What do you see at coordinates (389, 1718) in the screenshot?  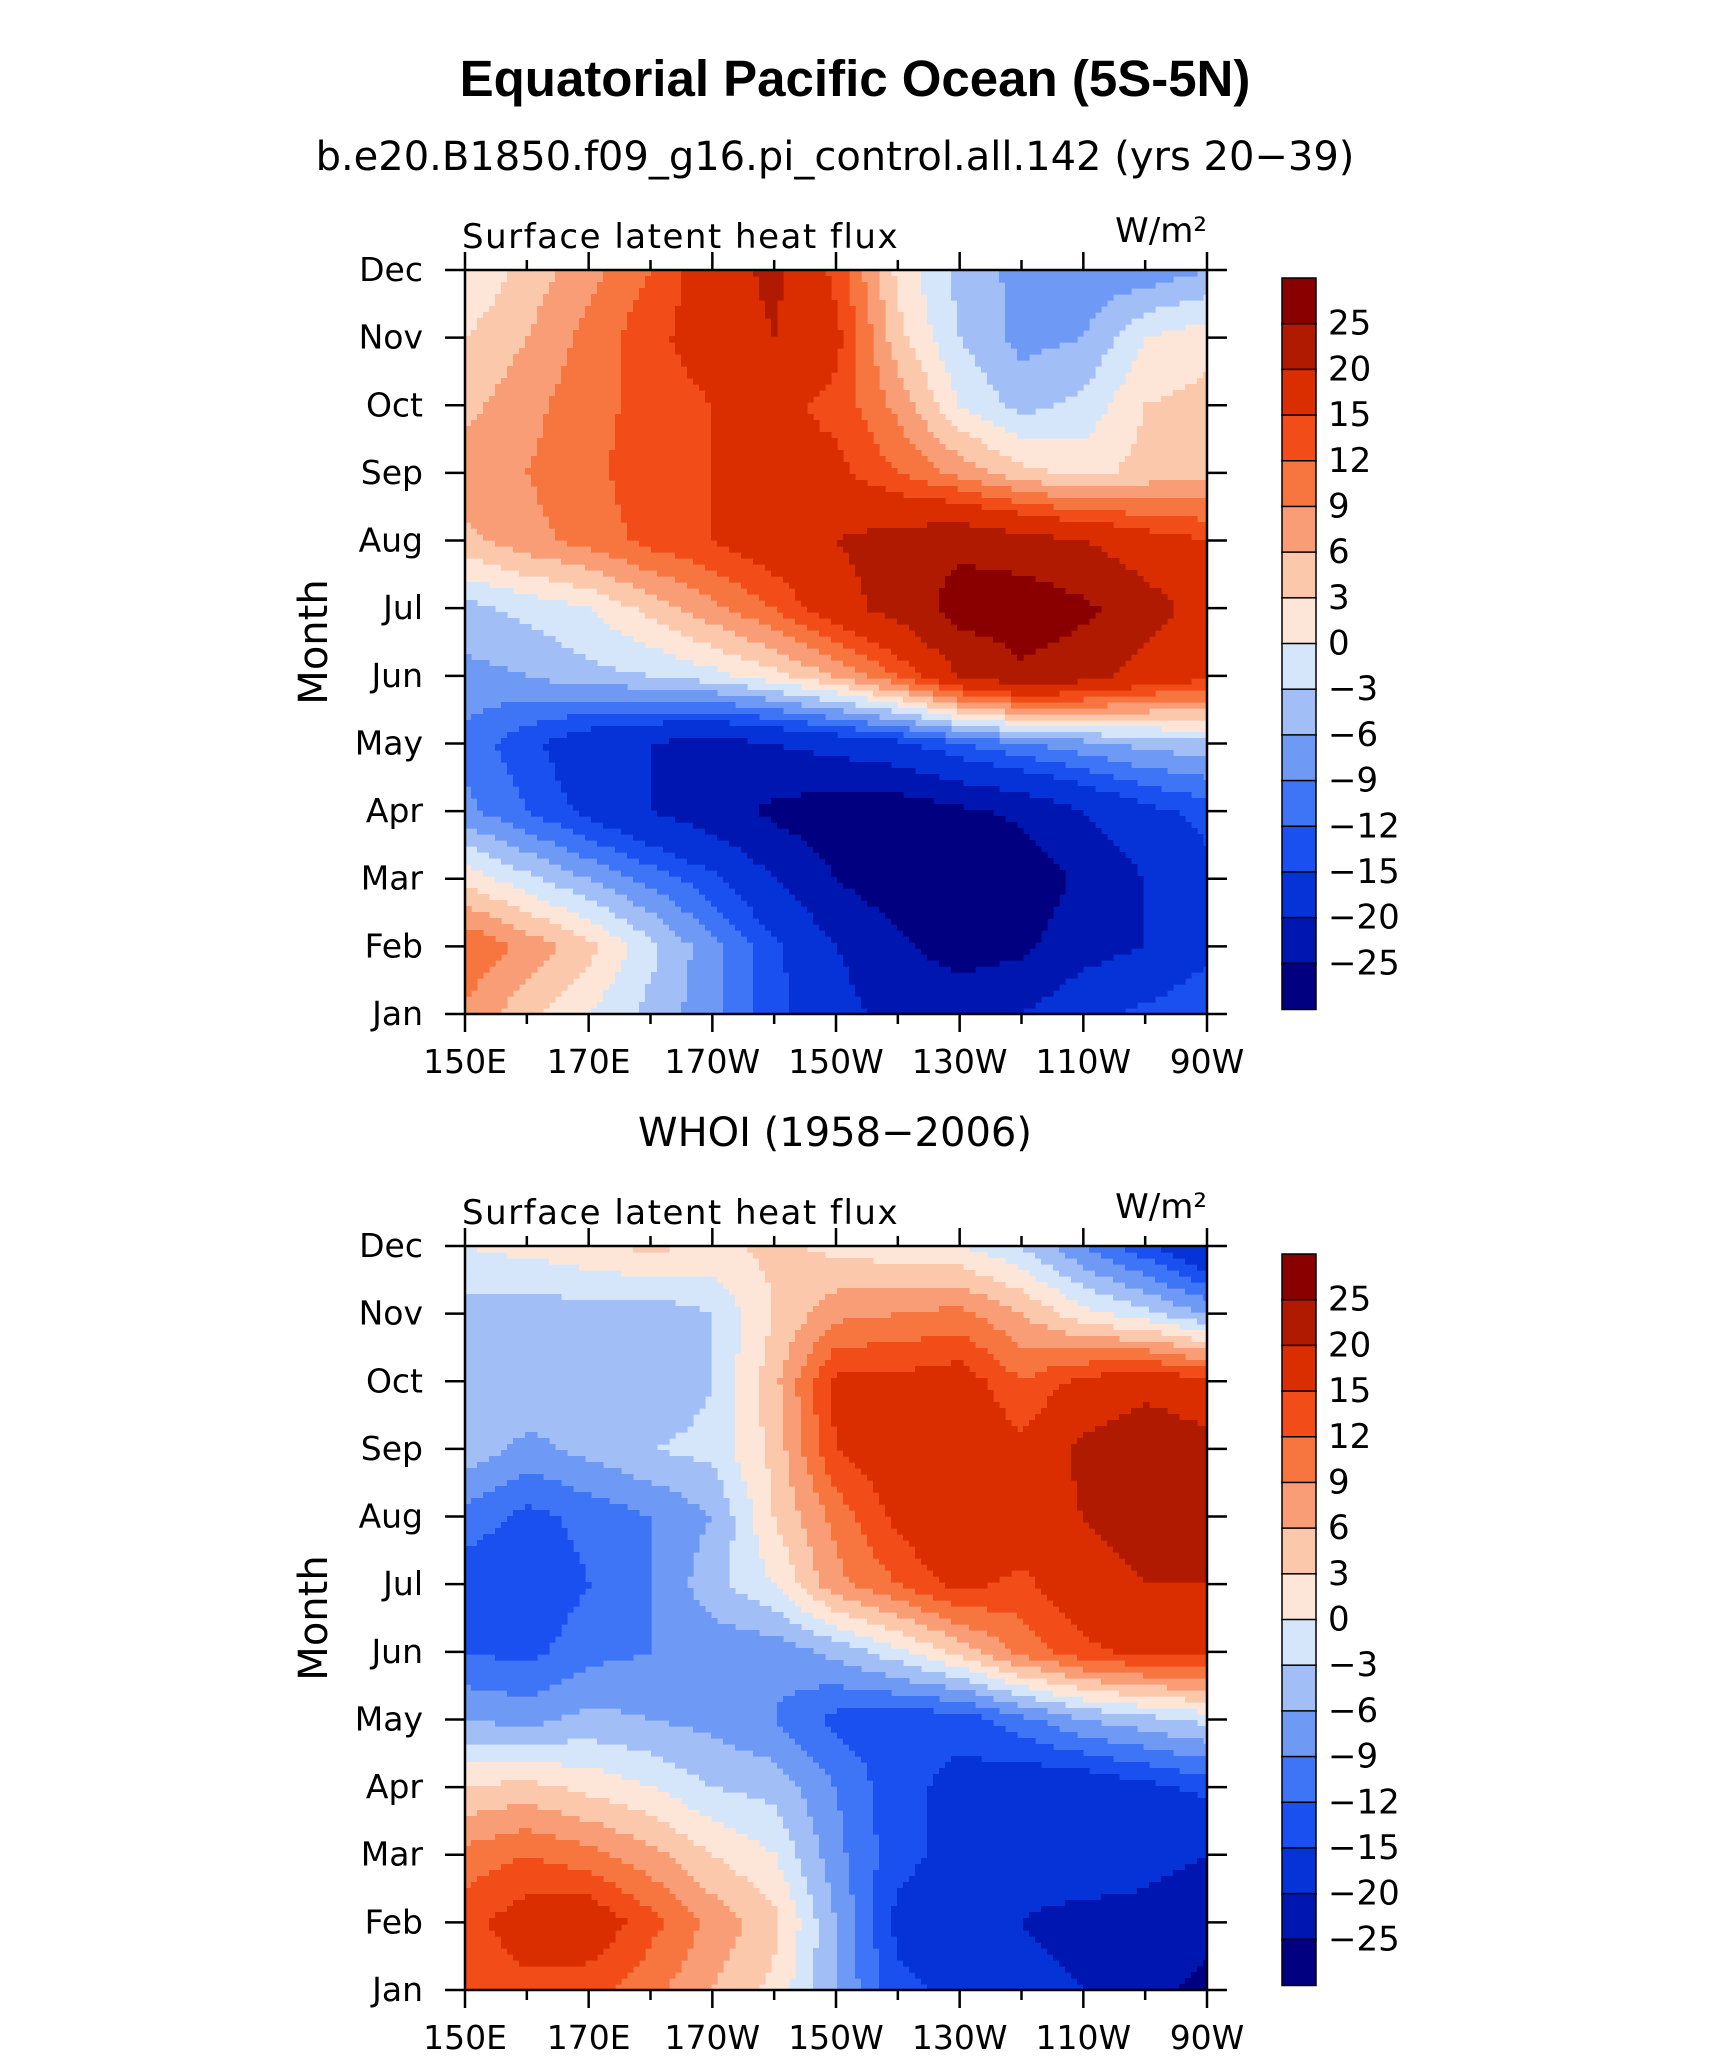 I see `y-tick-label: May` at bounding box center [389, 1718].